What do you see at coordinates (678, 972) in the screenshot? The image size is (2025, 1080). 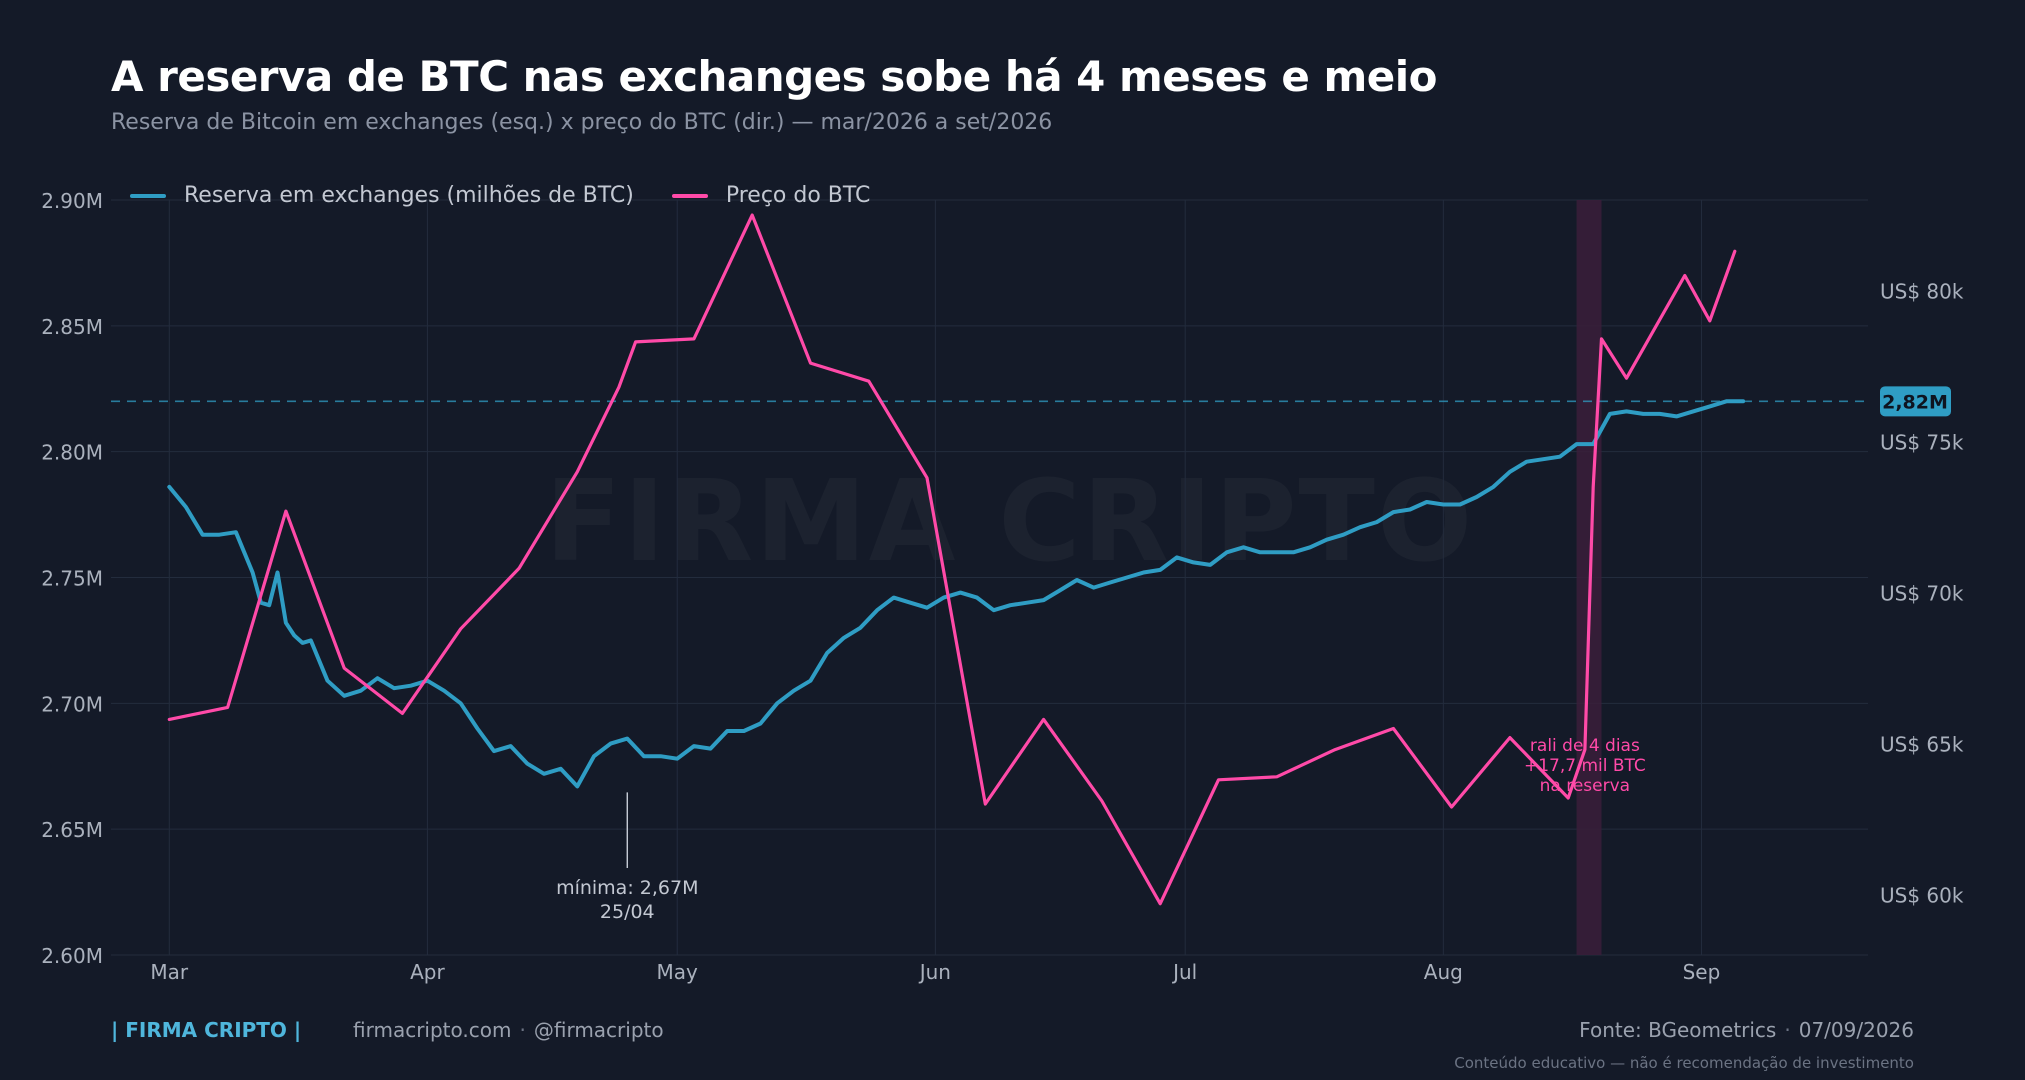 I see `x-axis-tick-label: May` at bounding box center [678, 972].